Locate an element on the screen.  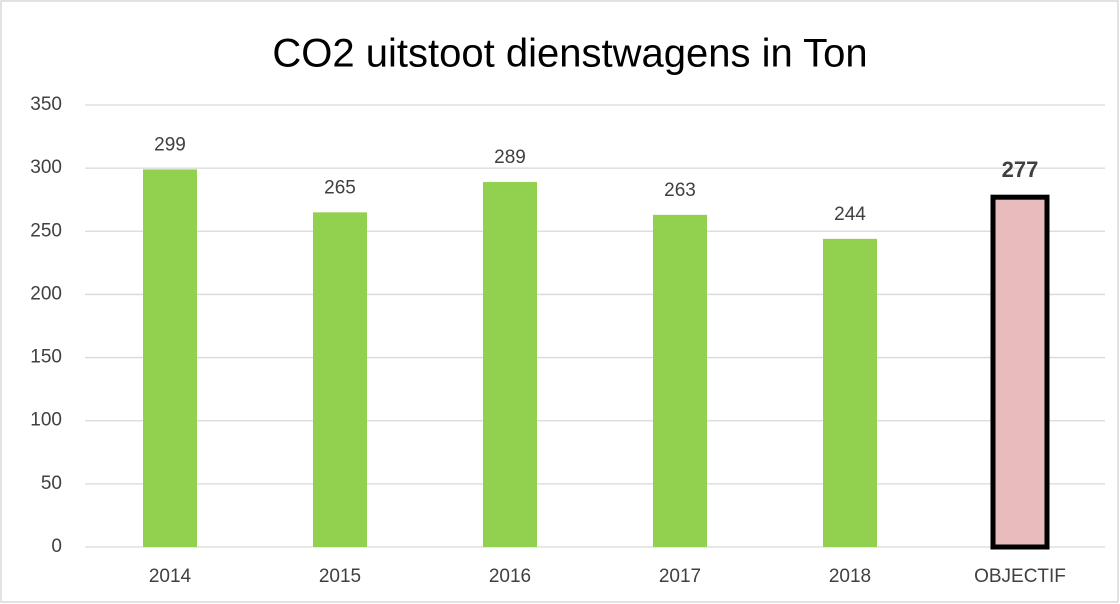
y-tick-label: 350 is located at coordinates (46, 104).